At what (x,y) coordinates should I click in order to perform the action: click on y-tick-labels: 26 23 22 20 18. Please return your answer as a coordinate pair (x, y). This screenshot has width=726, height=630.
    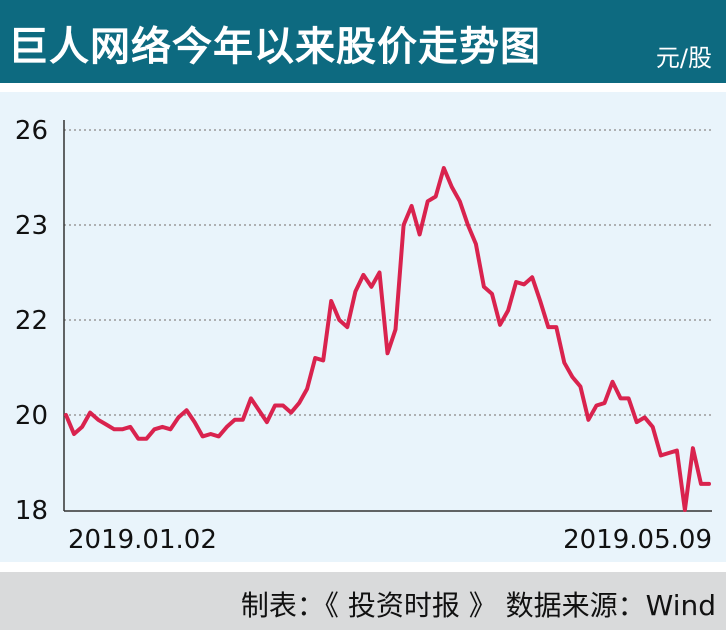
    Looking at the image, I should click on (31, 321).